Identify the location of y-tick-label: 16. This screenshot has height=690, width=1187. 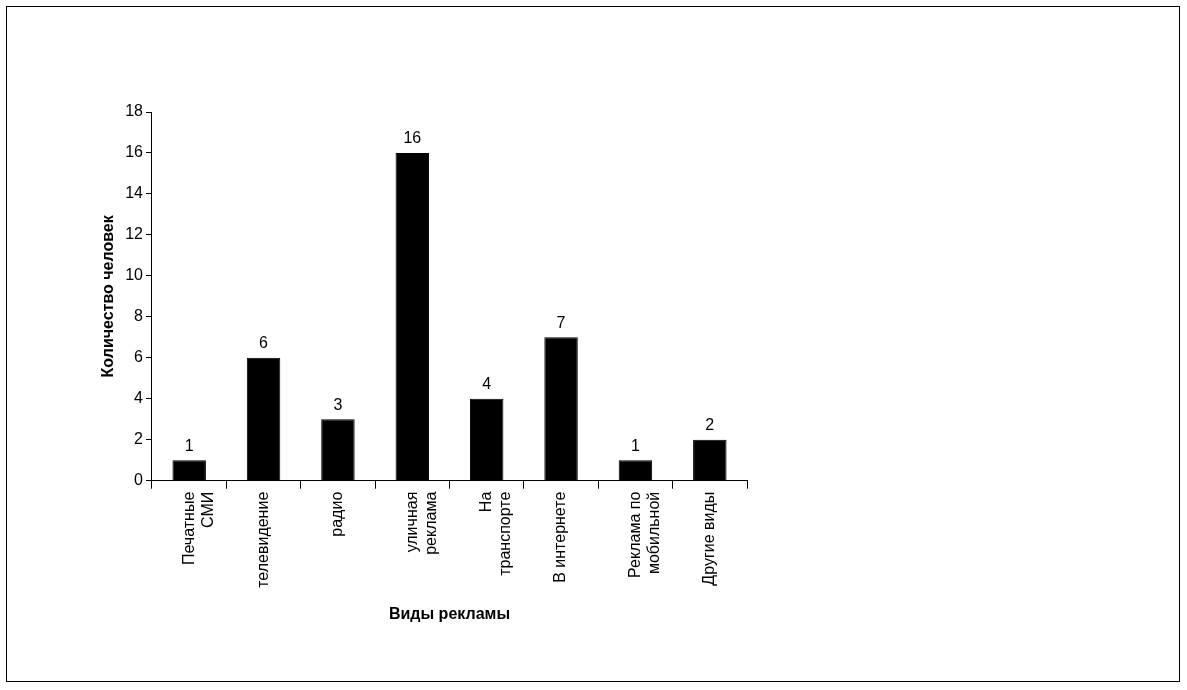
(134, 152).